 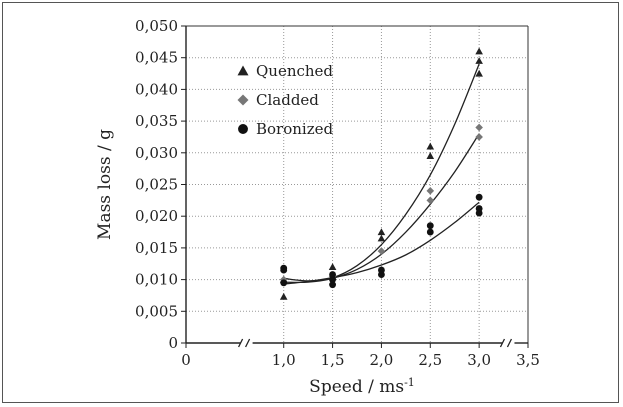 I want to click on y-tick-label-0: 0, so click(x=173, y=343).